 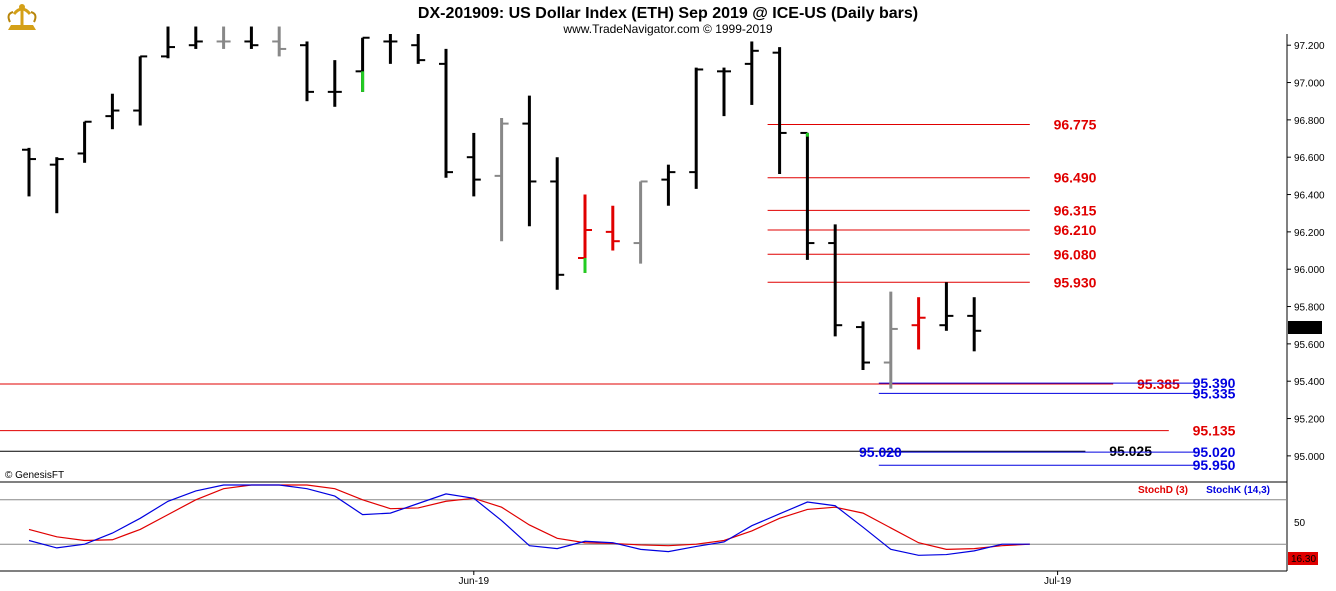 I want to click on y-tick-label: 96.400, so click(x=1309, y=196).